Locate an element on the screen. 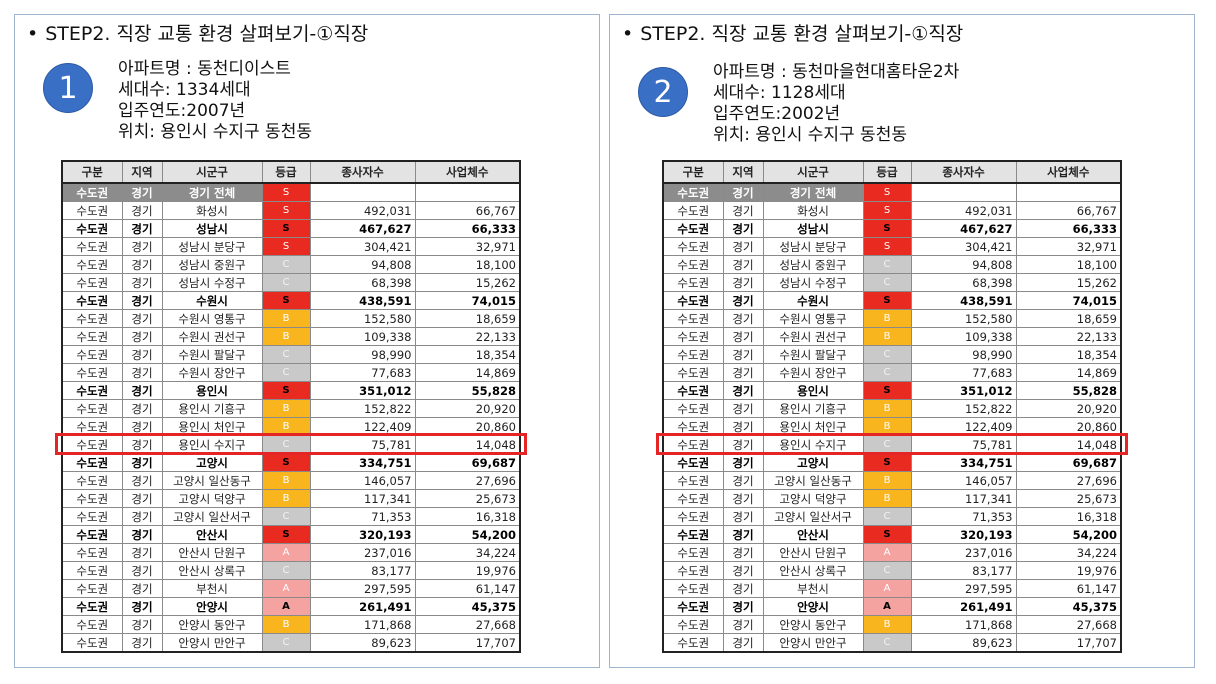 The image size is (1216, 684). grade-cell: S is located at coordinates (286, 300).